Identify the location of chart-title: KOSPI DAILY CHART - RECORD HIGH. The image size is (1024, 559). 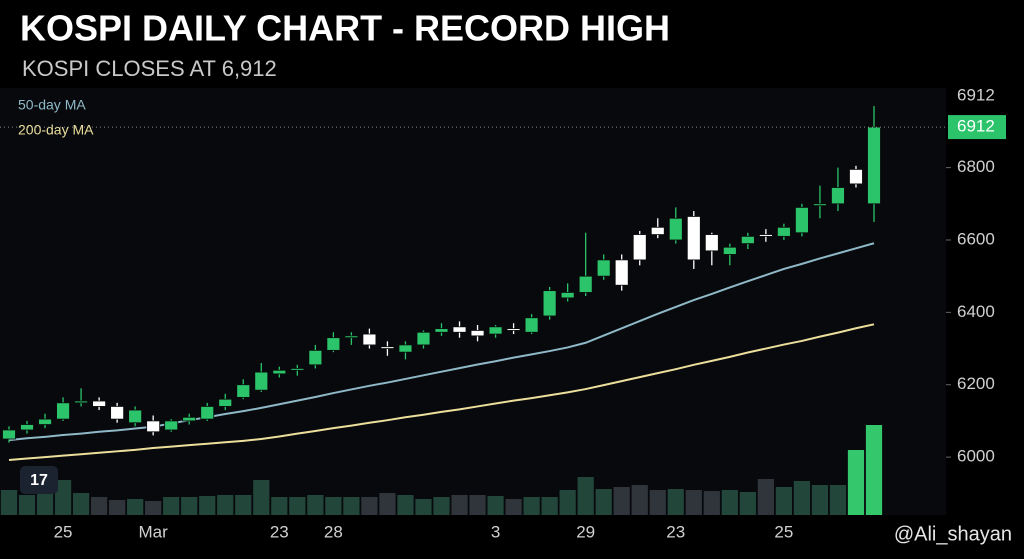
(345, 28).